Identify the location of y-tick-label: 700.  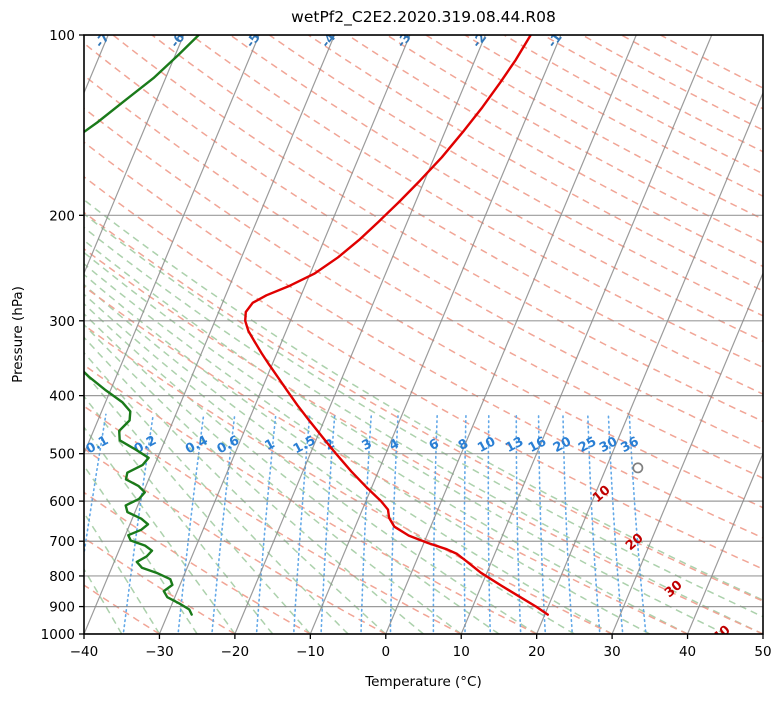
(62, 542).